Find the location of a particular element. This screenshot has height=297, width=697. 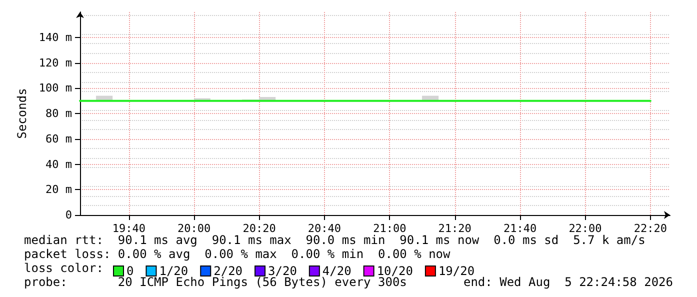

y-tick-label: 0 is located at coordinates (68, 215).